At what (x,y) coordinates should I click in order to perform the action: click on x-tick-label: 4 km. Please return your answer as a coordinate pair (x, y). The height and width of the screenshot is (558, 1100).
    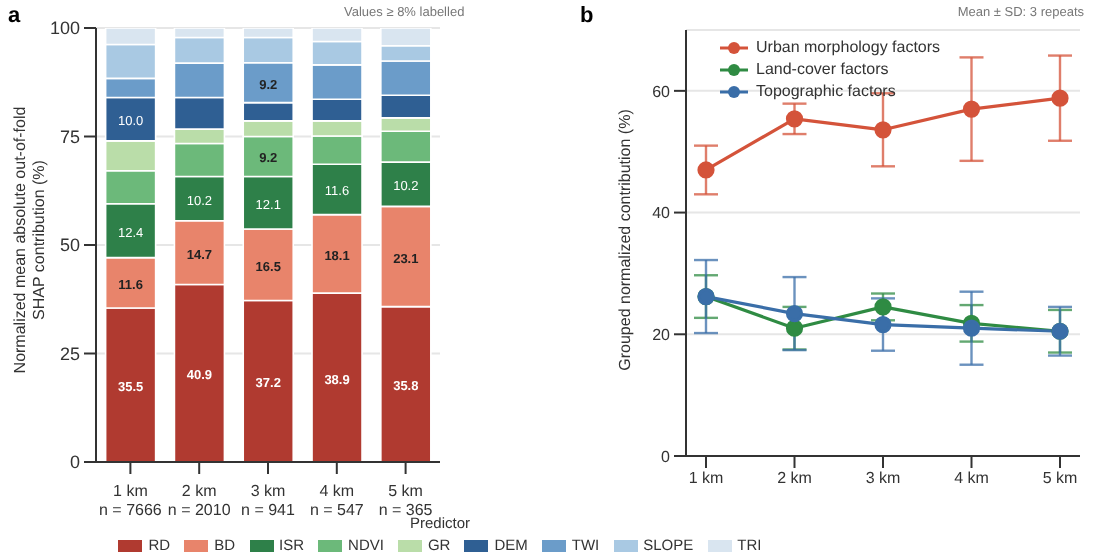
    Looking at the image, I should click on (972, 478).